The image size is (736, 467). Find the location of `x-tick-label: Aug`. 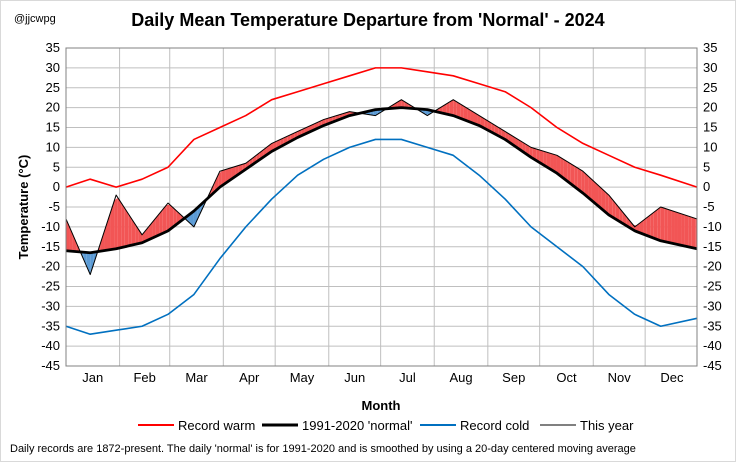

x-tick-label: Aug is located at coordinates (460, 377).